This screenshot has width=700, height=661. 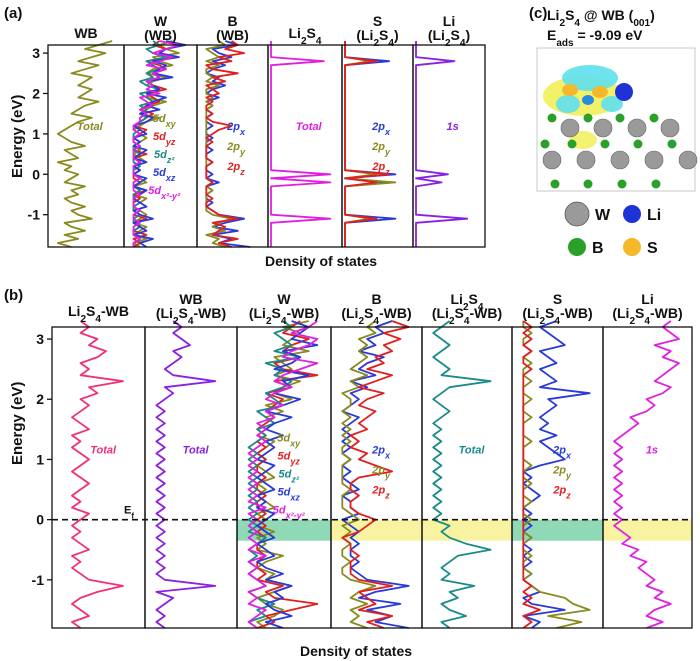 What do you see at coordinates (647, 299) in the screenshot?
I see `panel-title: Li` at bounding box center [647, 299].